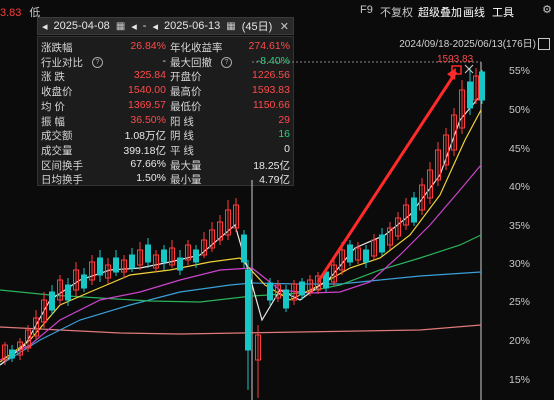 This screenshot has width=554, height=400. What do you see at coordinates (134, 26) in the screenshot?
I see `prev-end-arrow: ◂` at bounding box center [134, 26].